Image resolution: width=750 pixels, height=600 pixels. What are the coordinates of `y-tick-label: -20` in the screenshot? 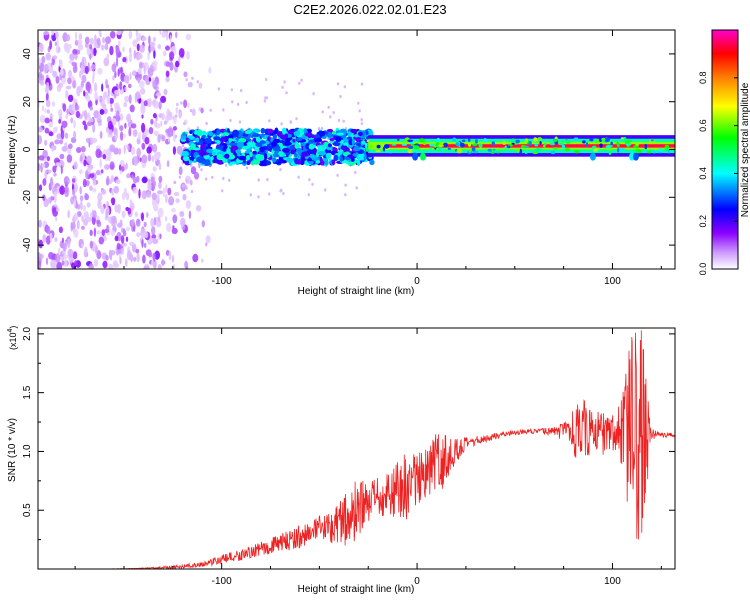 It's located at (27, 197).